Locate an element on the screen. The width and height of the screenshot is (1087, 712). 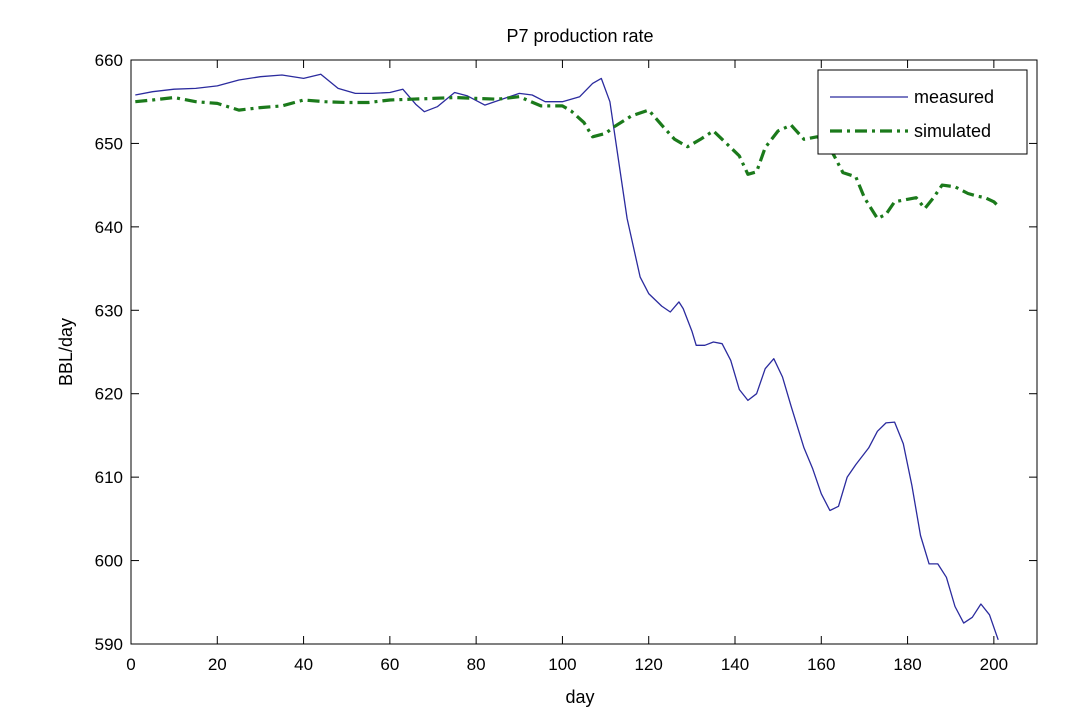
legend-box is located at coordinates (922, 112).